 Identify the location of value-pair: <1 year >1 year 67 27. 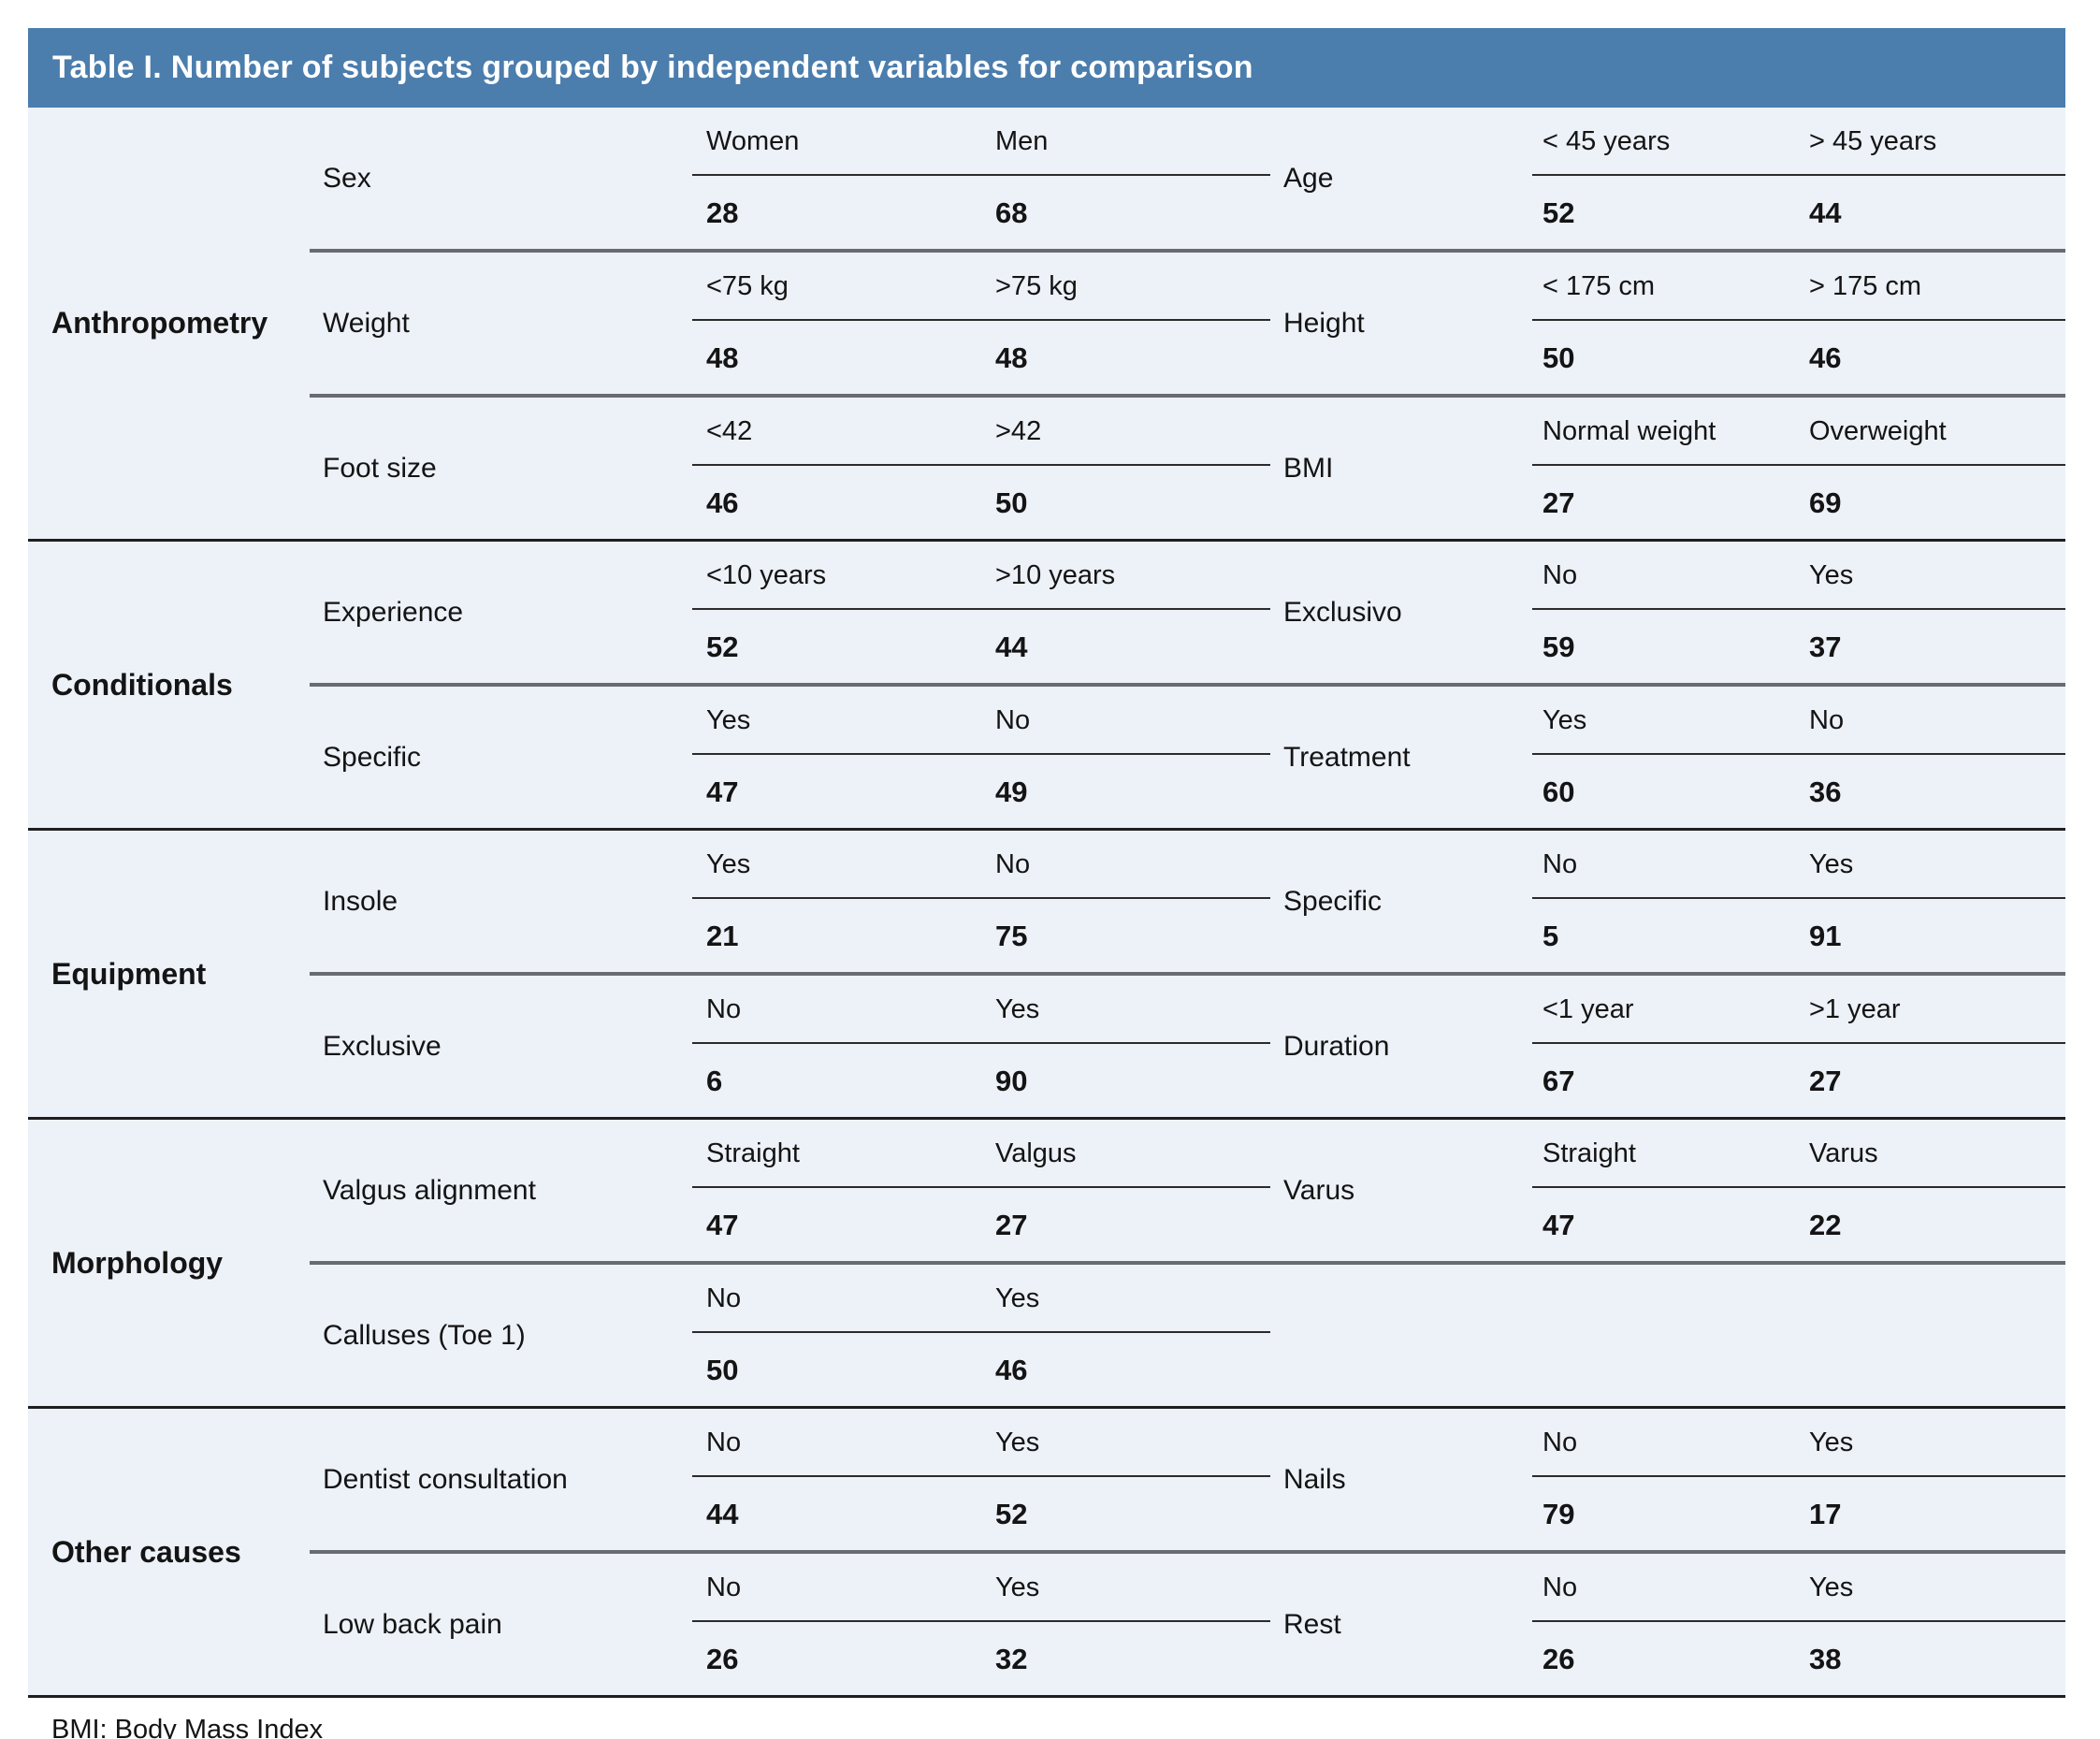
(1798, 1047).